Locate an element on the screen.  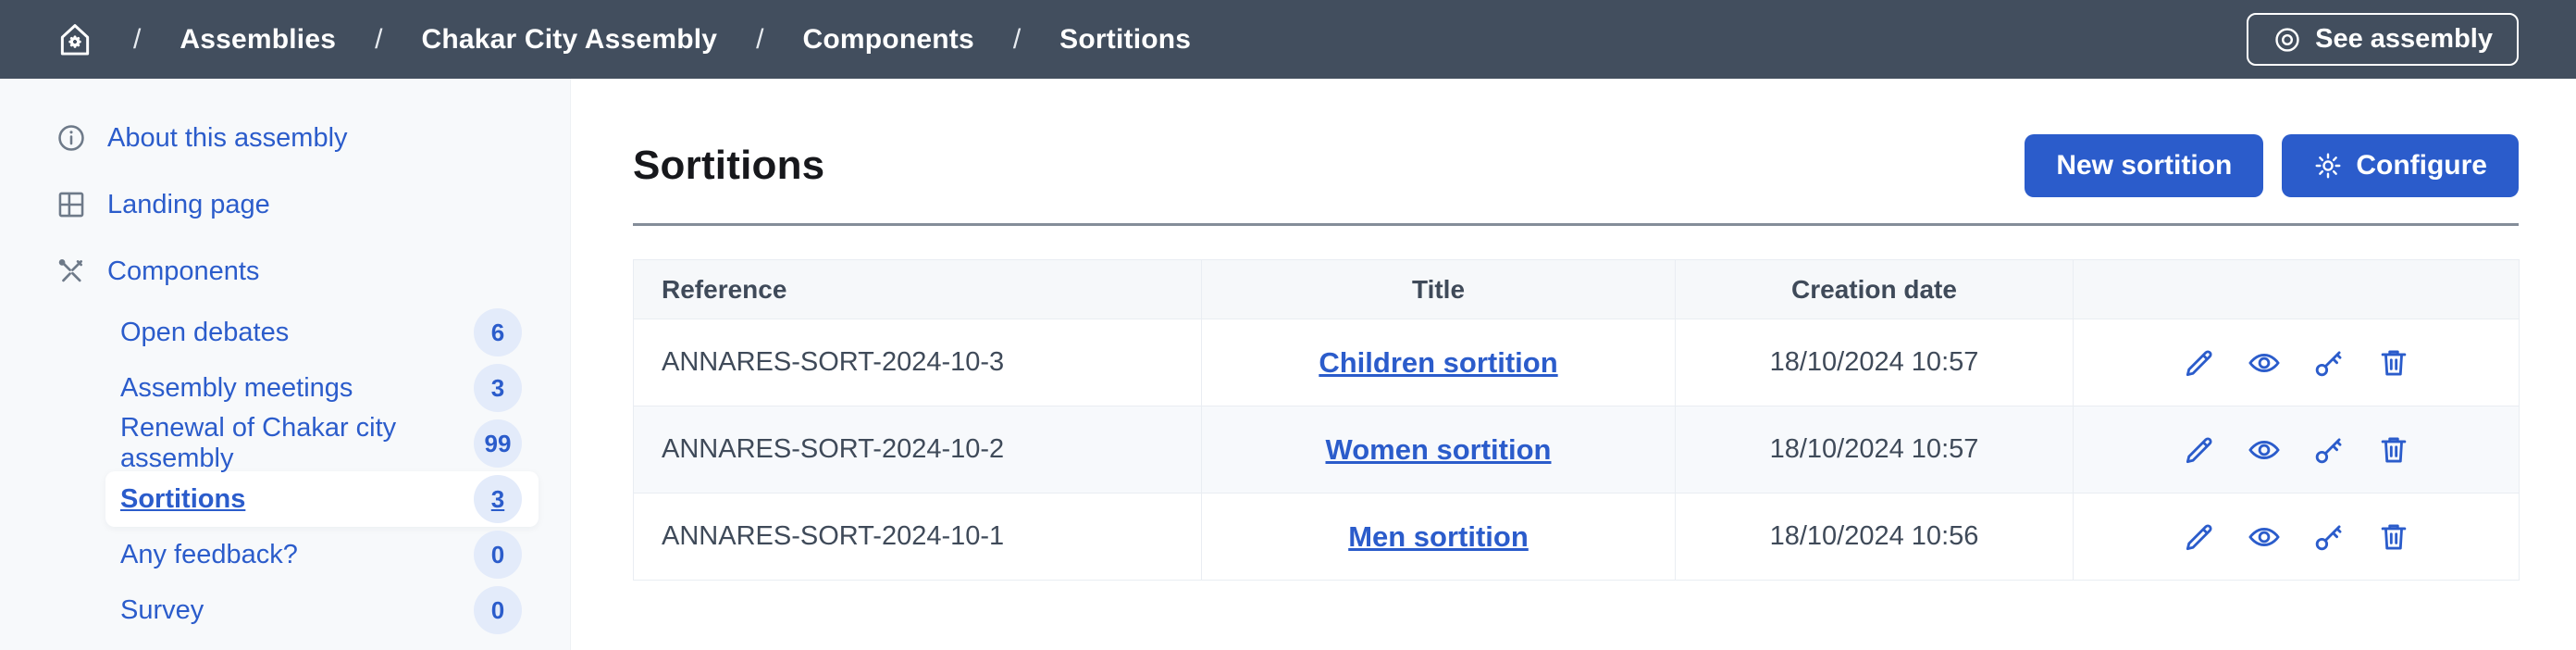
reference-cell: ANNARES-SORT-2024-10-3 is located at coordinates (917, 362).